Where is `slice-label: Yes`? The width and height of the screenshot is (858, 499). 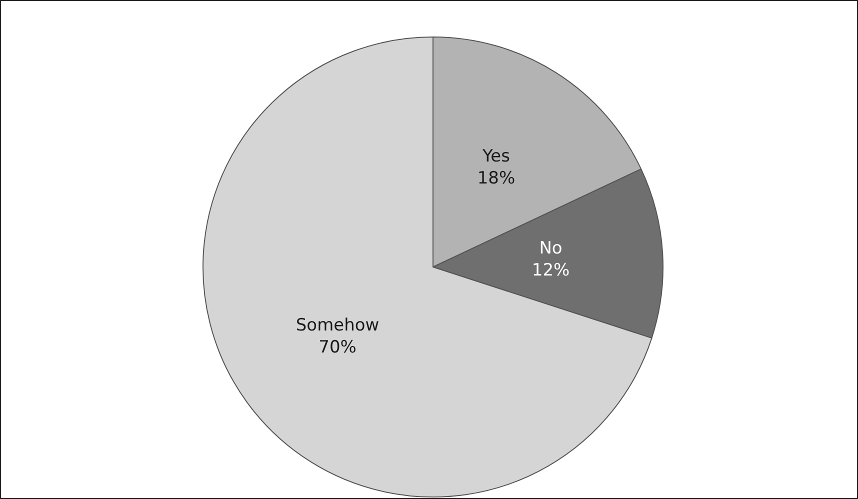
slice-label: Yes is located at coordinates (496, 156).